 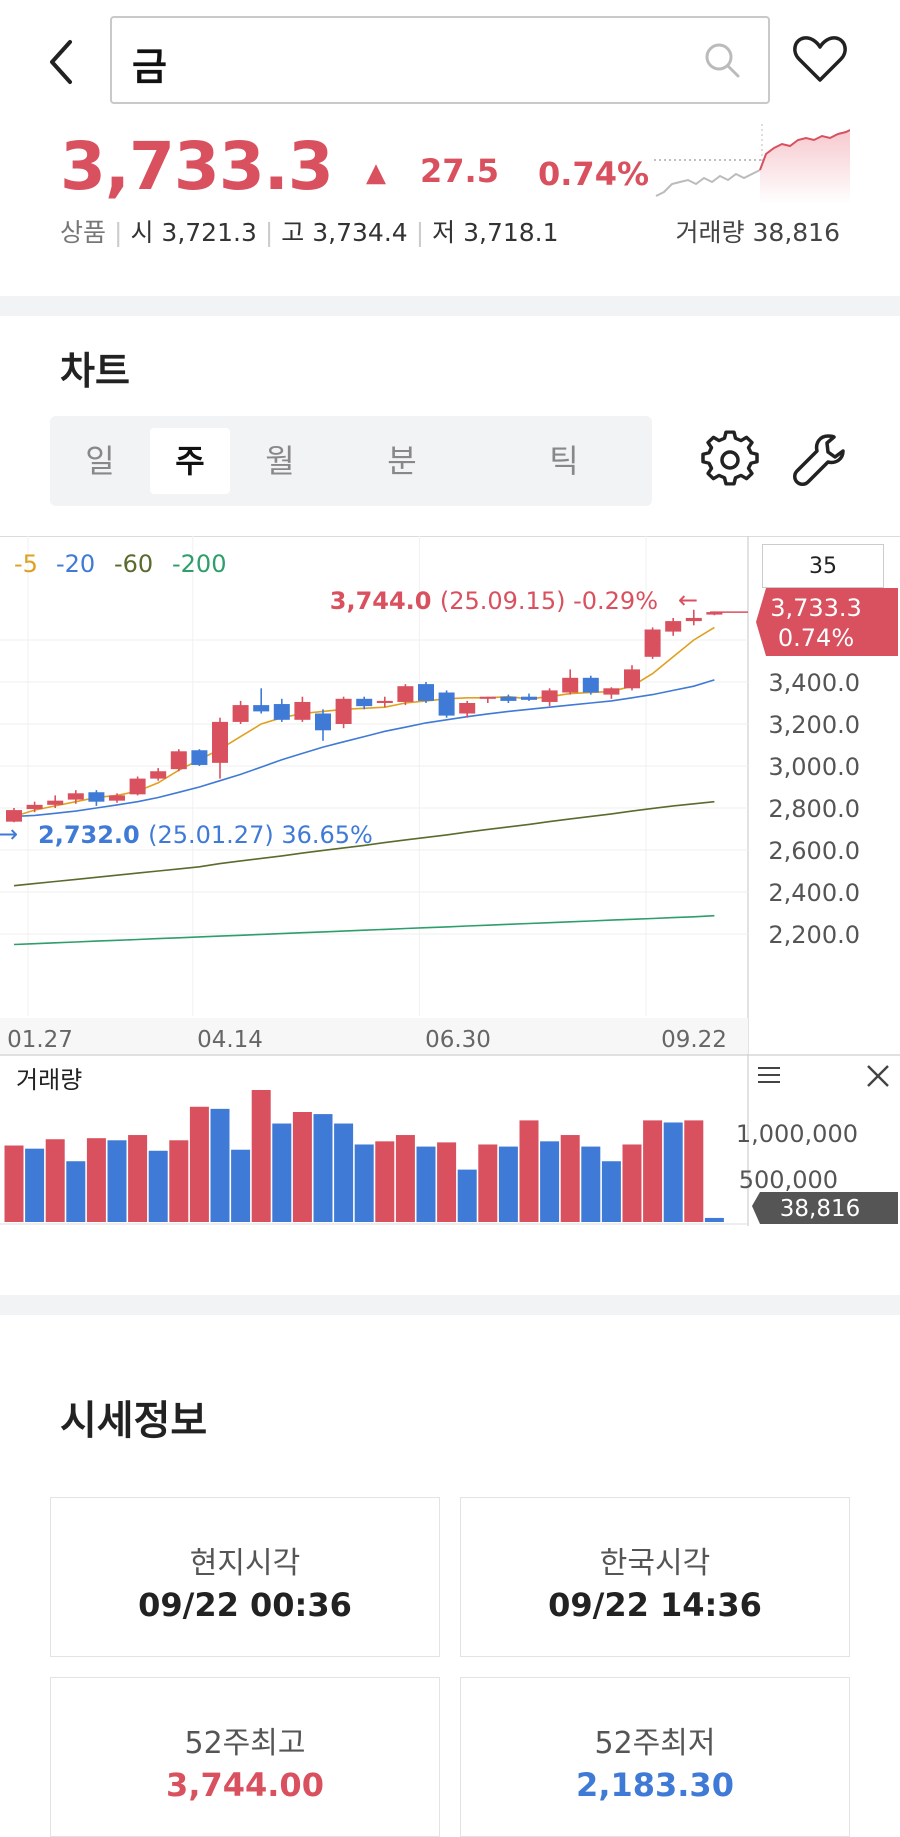 What do you see at coordinates (694, 1040) in the screenshot?
I see `x-axis-tick-label: 09.22` at bounding box center [694, 1040].